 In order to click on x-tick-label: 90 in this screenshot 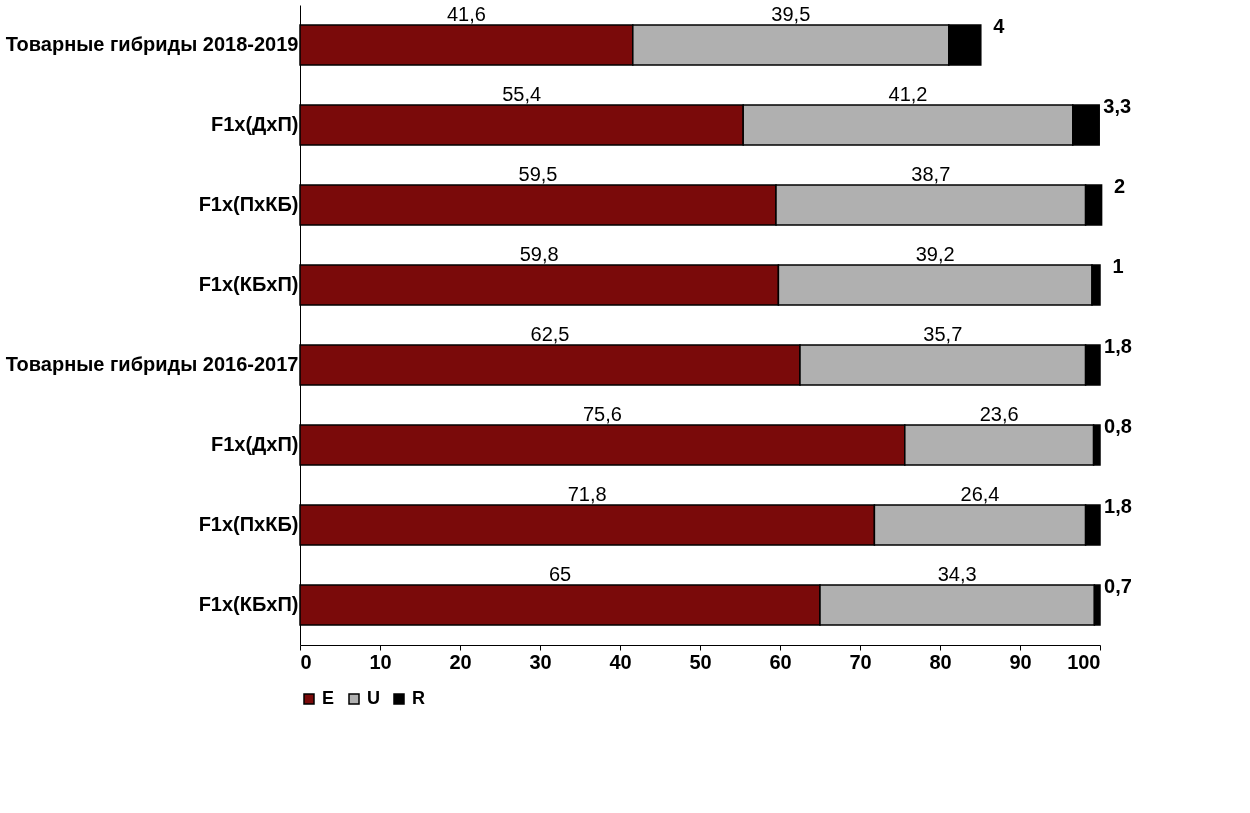, I will do `click(1020, 661)`.